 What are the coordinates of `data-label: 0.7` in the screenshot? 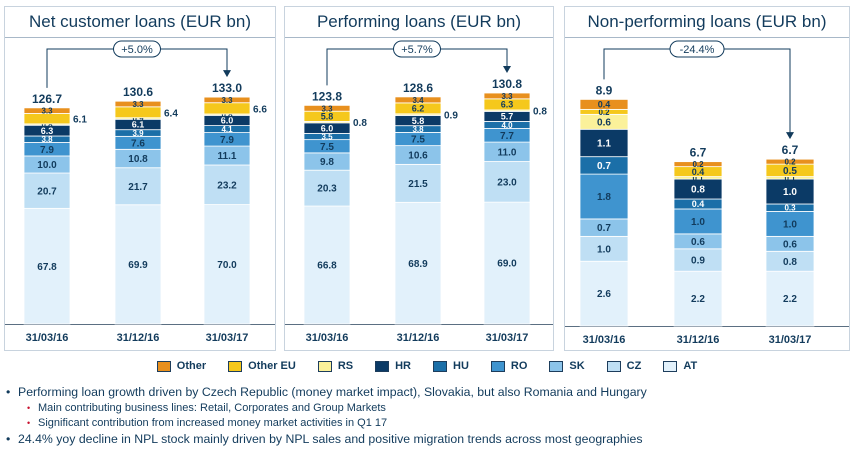 It's located at (604, 166).